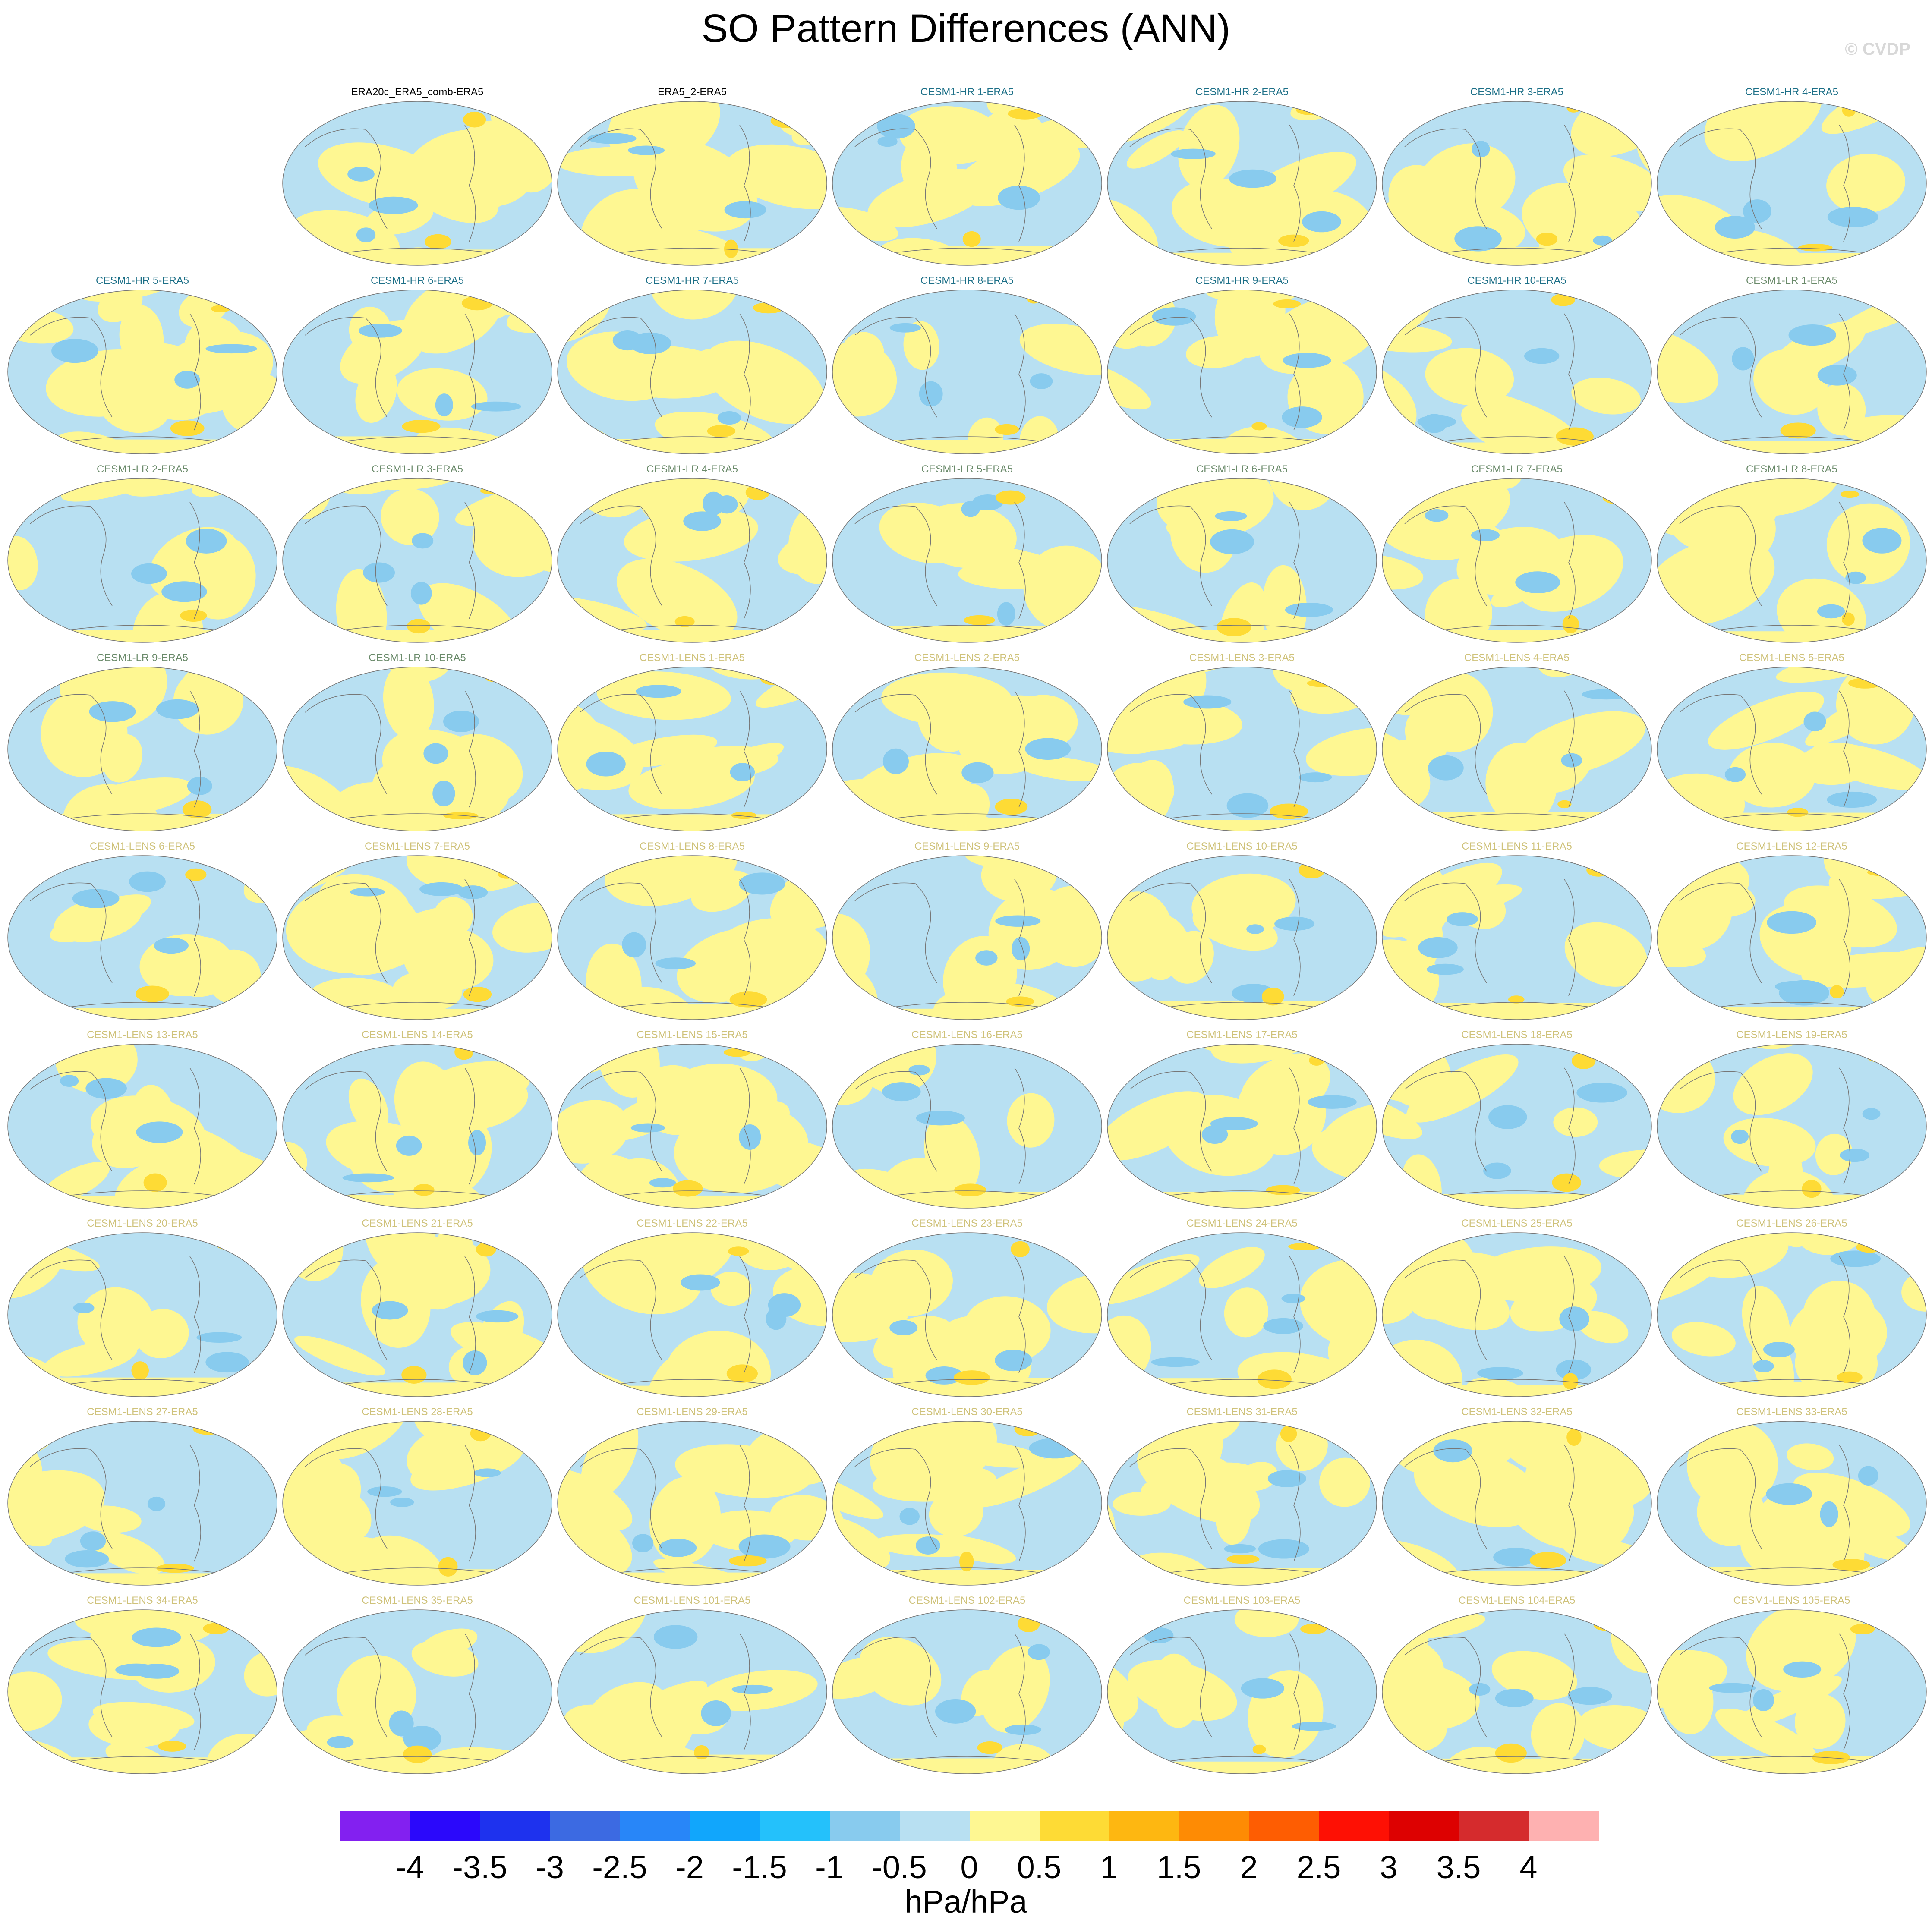 This screenshot has width=1932, height=1920. What do you see at coordinates (967, 658) in the screenshot?
I see `panel-title: CESM1-LENS 2-ERA5` at bounding box center [967, 658].